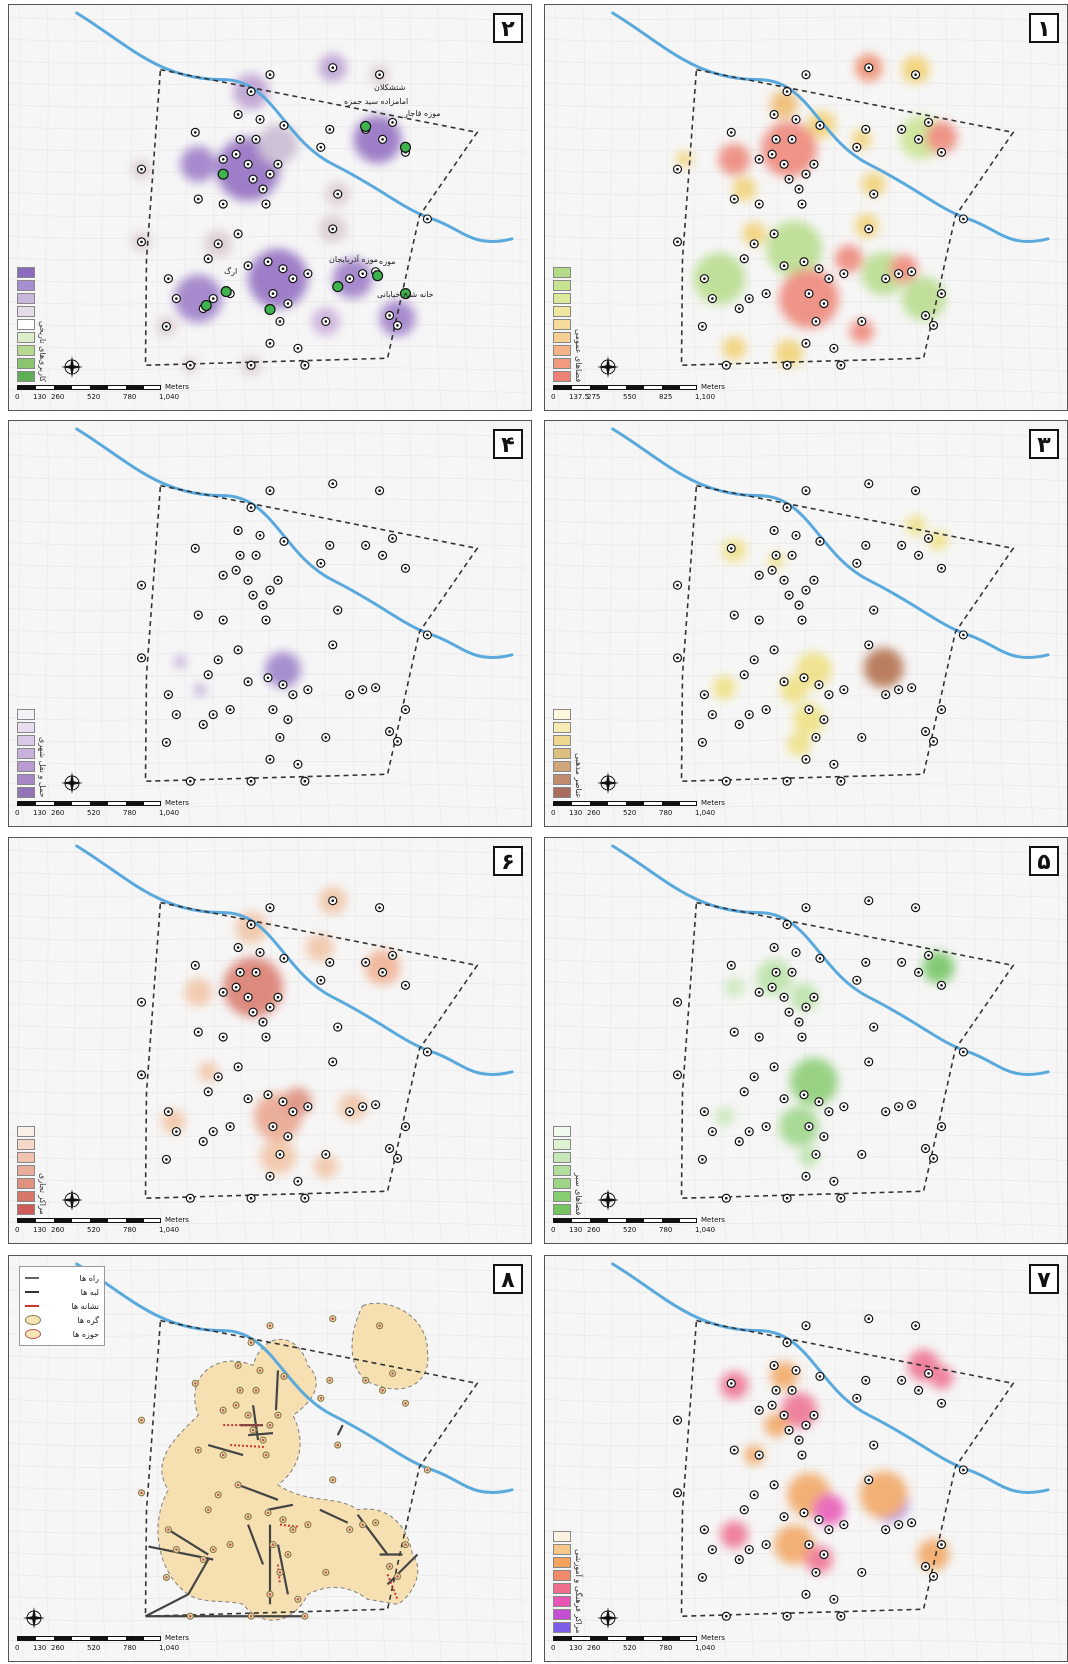  What do you see at coordinates (89, 1638) in the screenshot?
I see `scale-bar-graphic` at bounding box center [89, 1638].